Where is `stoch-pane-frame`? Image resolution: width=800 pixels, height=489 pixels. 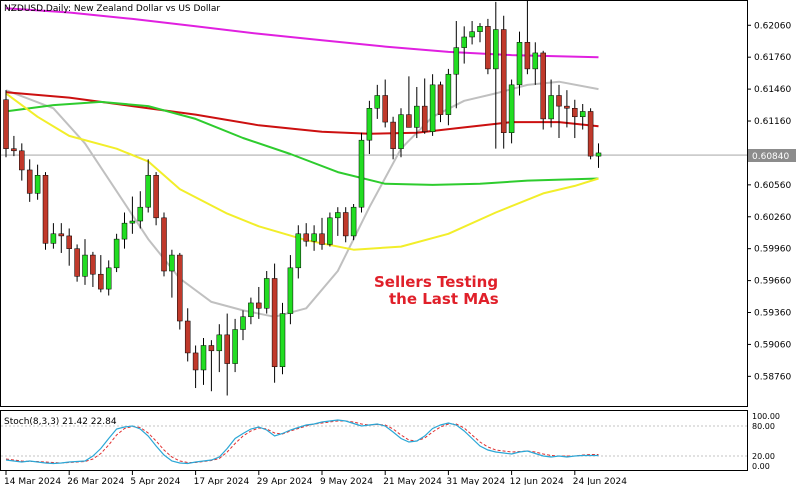
stoch-pane-frame is located at coordinates (374, 440).